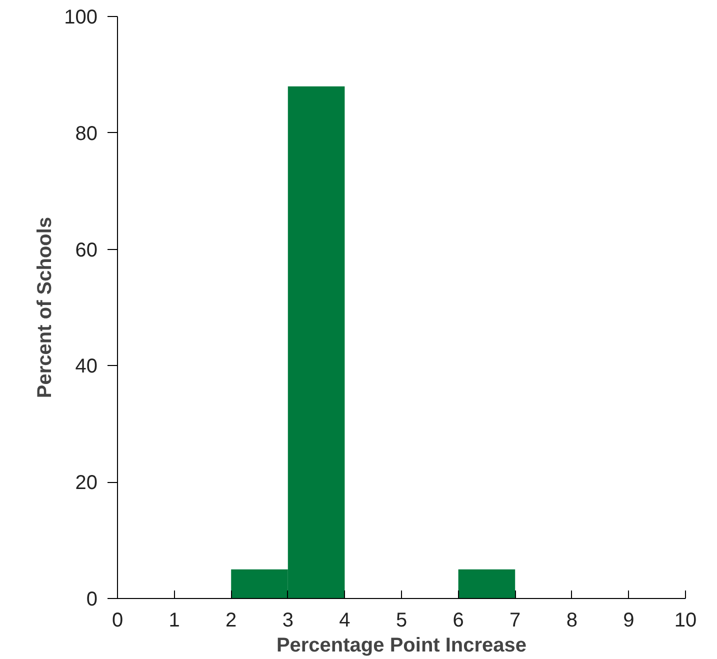 The height and width of the screenshot is (659, 717). I want to click on x-tick-label: 10, so click(685, 621).